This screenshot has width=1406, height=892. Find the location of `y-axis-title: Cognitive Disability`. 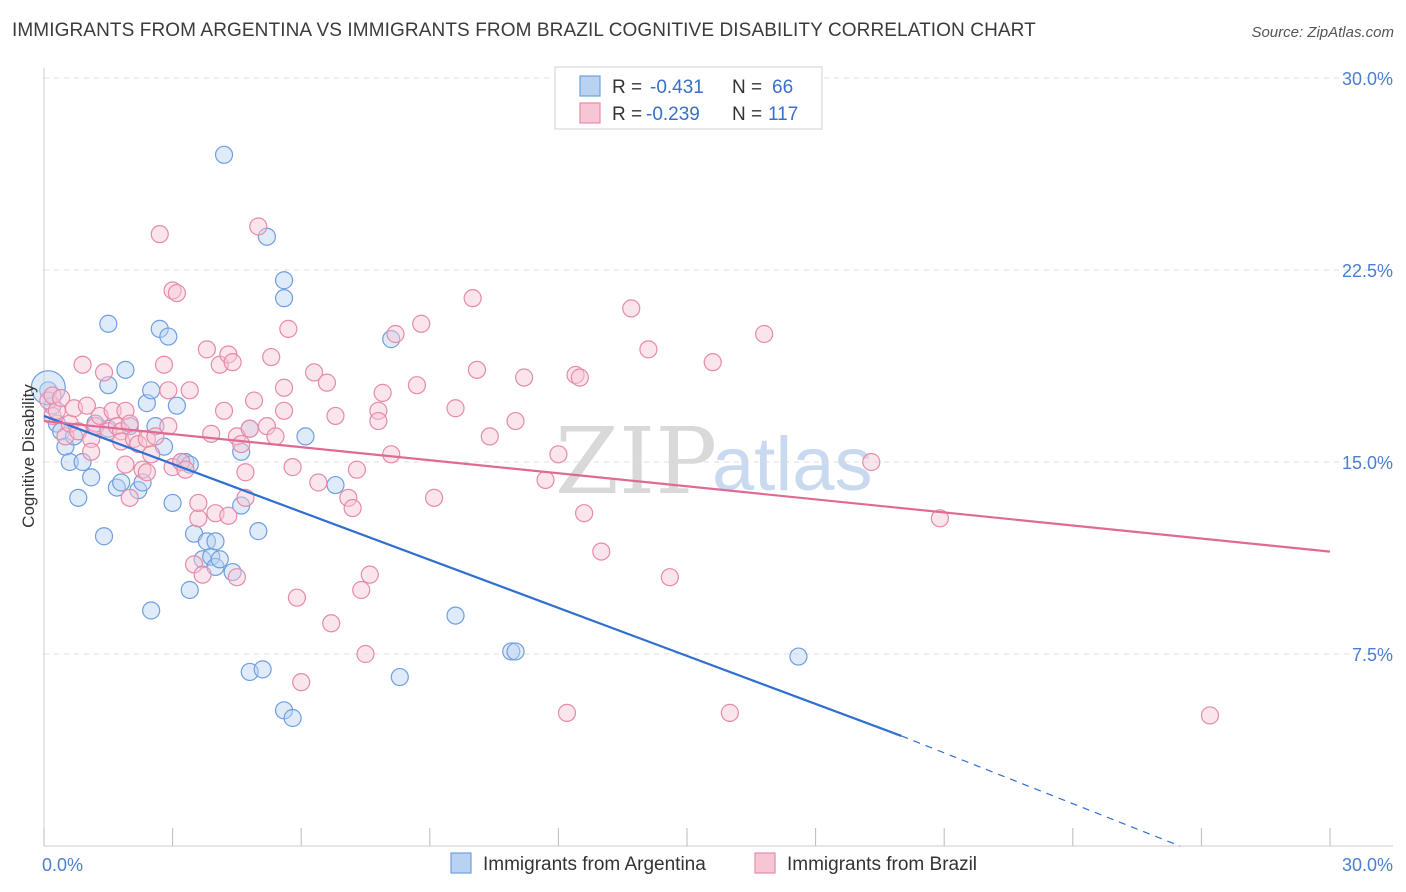

y-axis-title: Cognitive Disability is located at coordinates (28, 456).